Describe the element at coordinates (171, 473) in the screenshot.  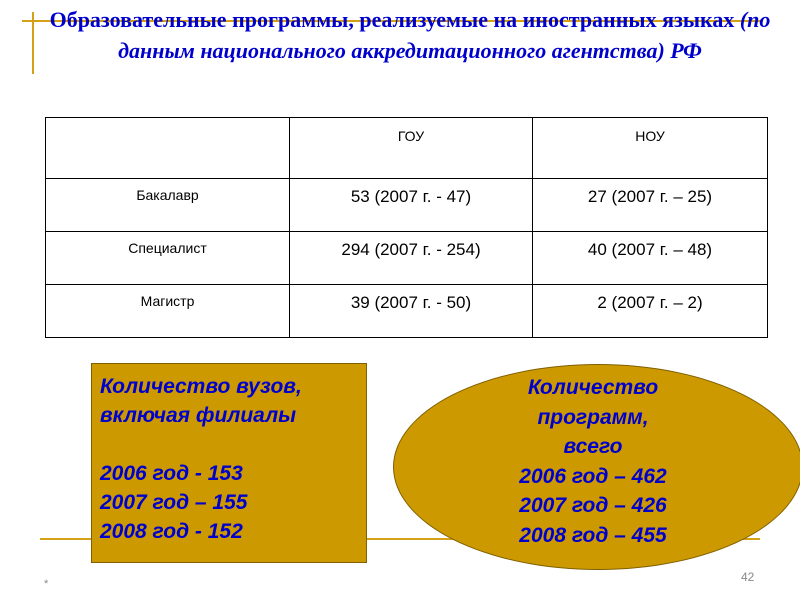
I see `box-line: 2006 год - 153` at that location.